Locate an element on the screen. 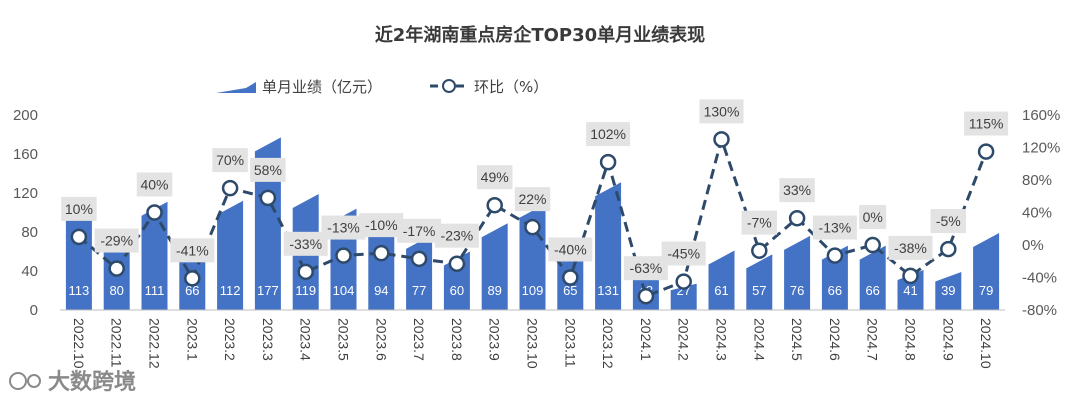  y-left-tick-label: 0 is located at coordinates (34, 310).